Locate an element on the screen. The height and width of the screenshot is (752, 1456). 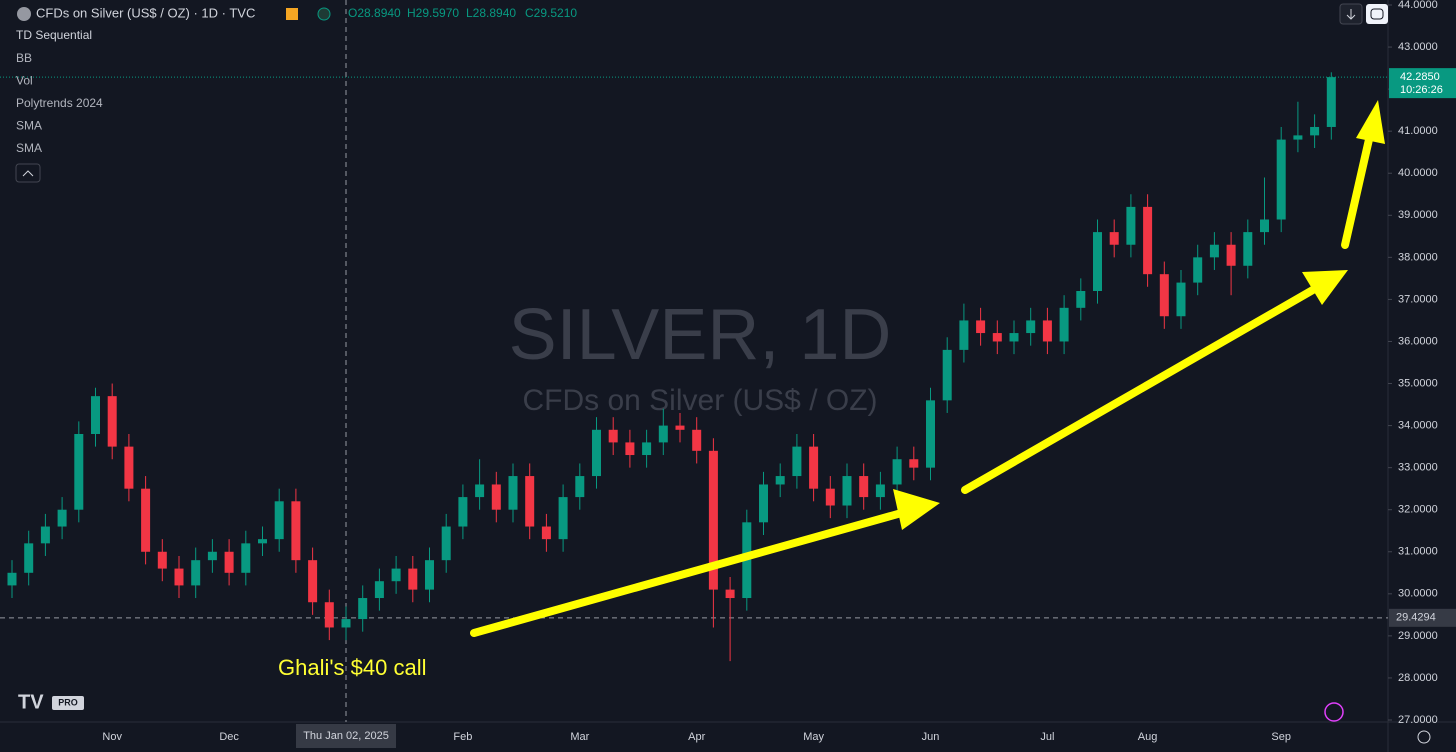
countdown: 10:26:26 is located at coordinates (1421, 90).